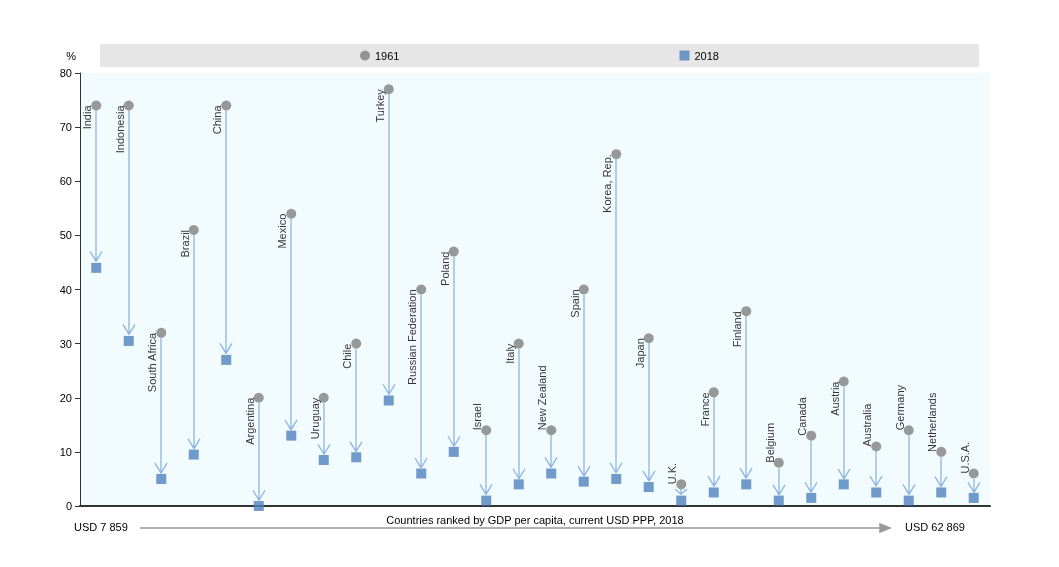 This screenshot has width=1059, height=567. I want to click on x-tick-label: Japan, so click(639, 353).